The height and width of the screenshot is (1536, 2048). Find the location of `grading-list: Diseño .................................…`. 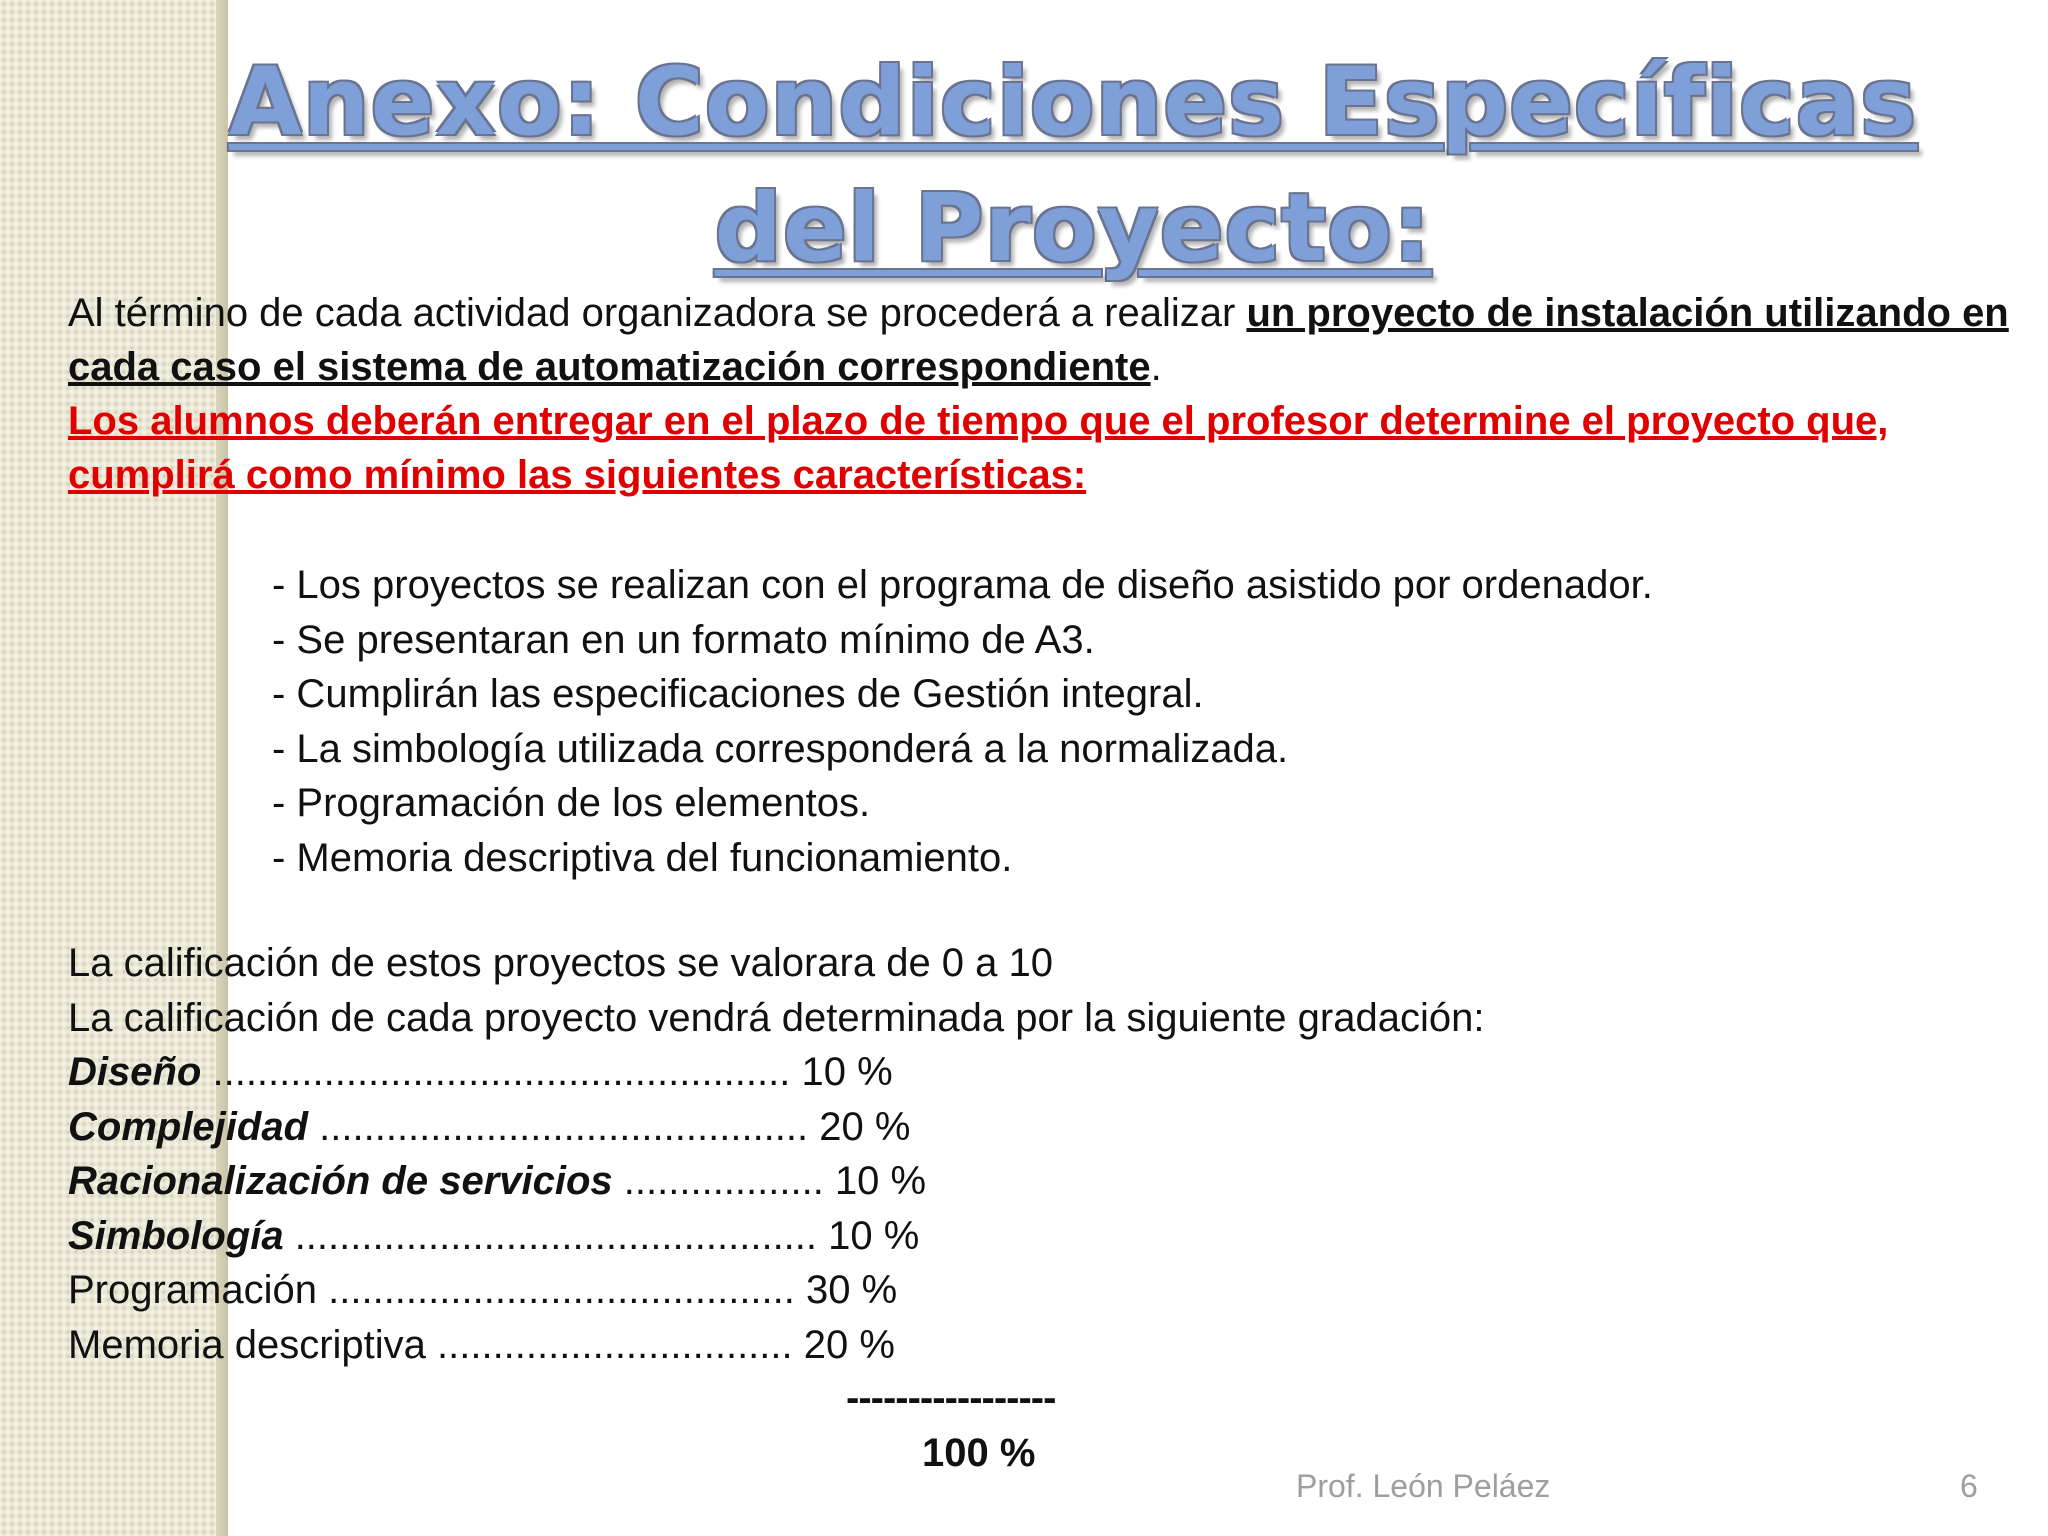

grading-list: Diseño .................................… is located at coordinates (497, 1208).